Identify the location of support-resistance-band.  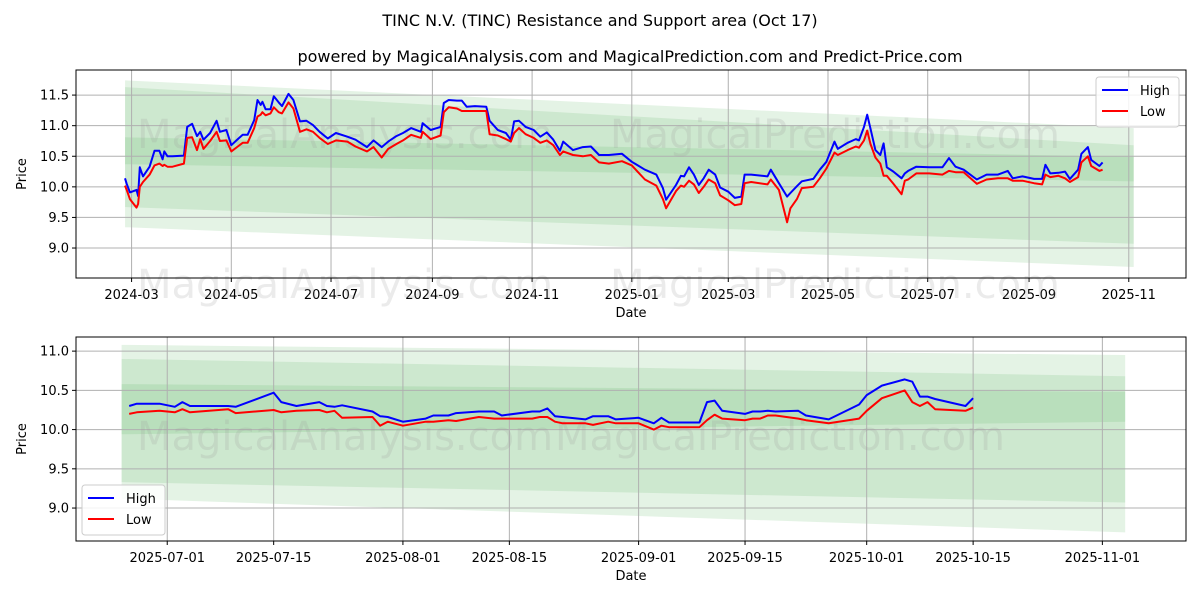
(623, 409).